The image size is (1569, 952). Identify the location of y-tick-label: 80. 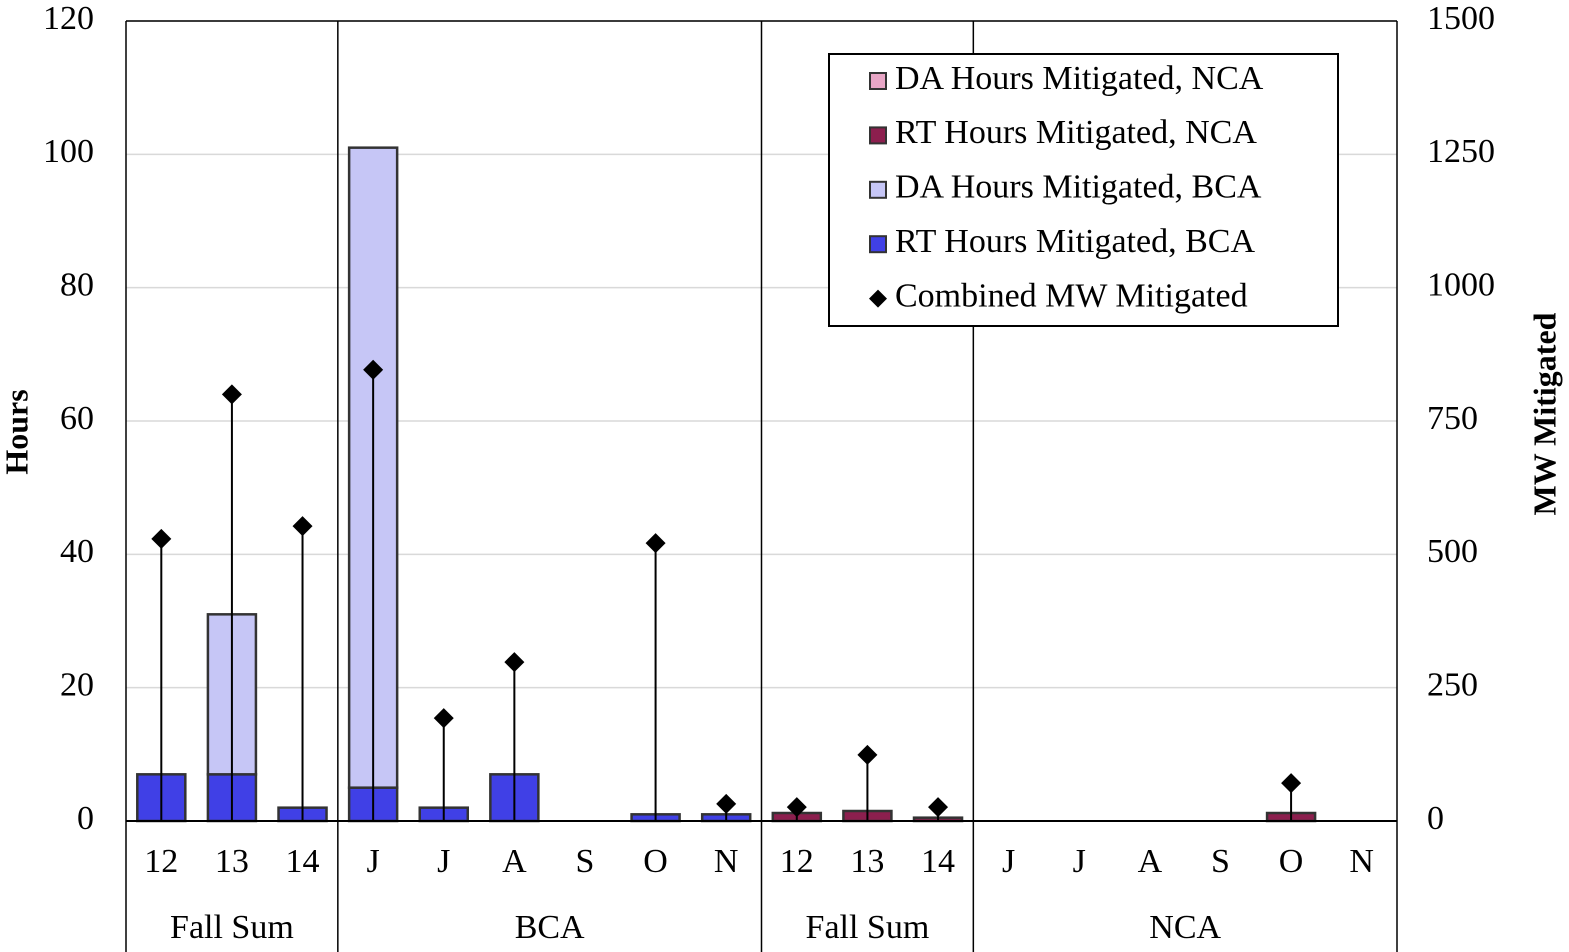
(77, 284).